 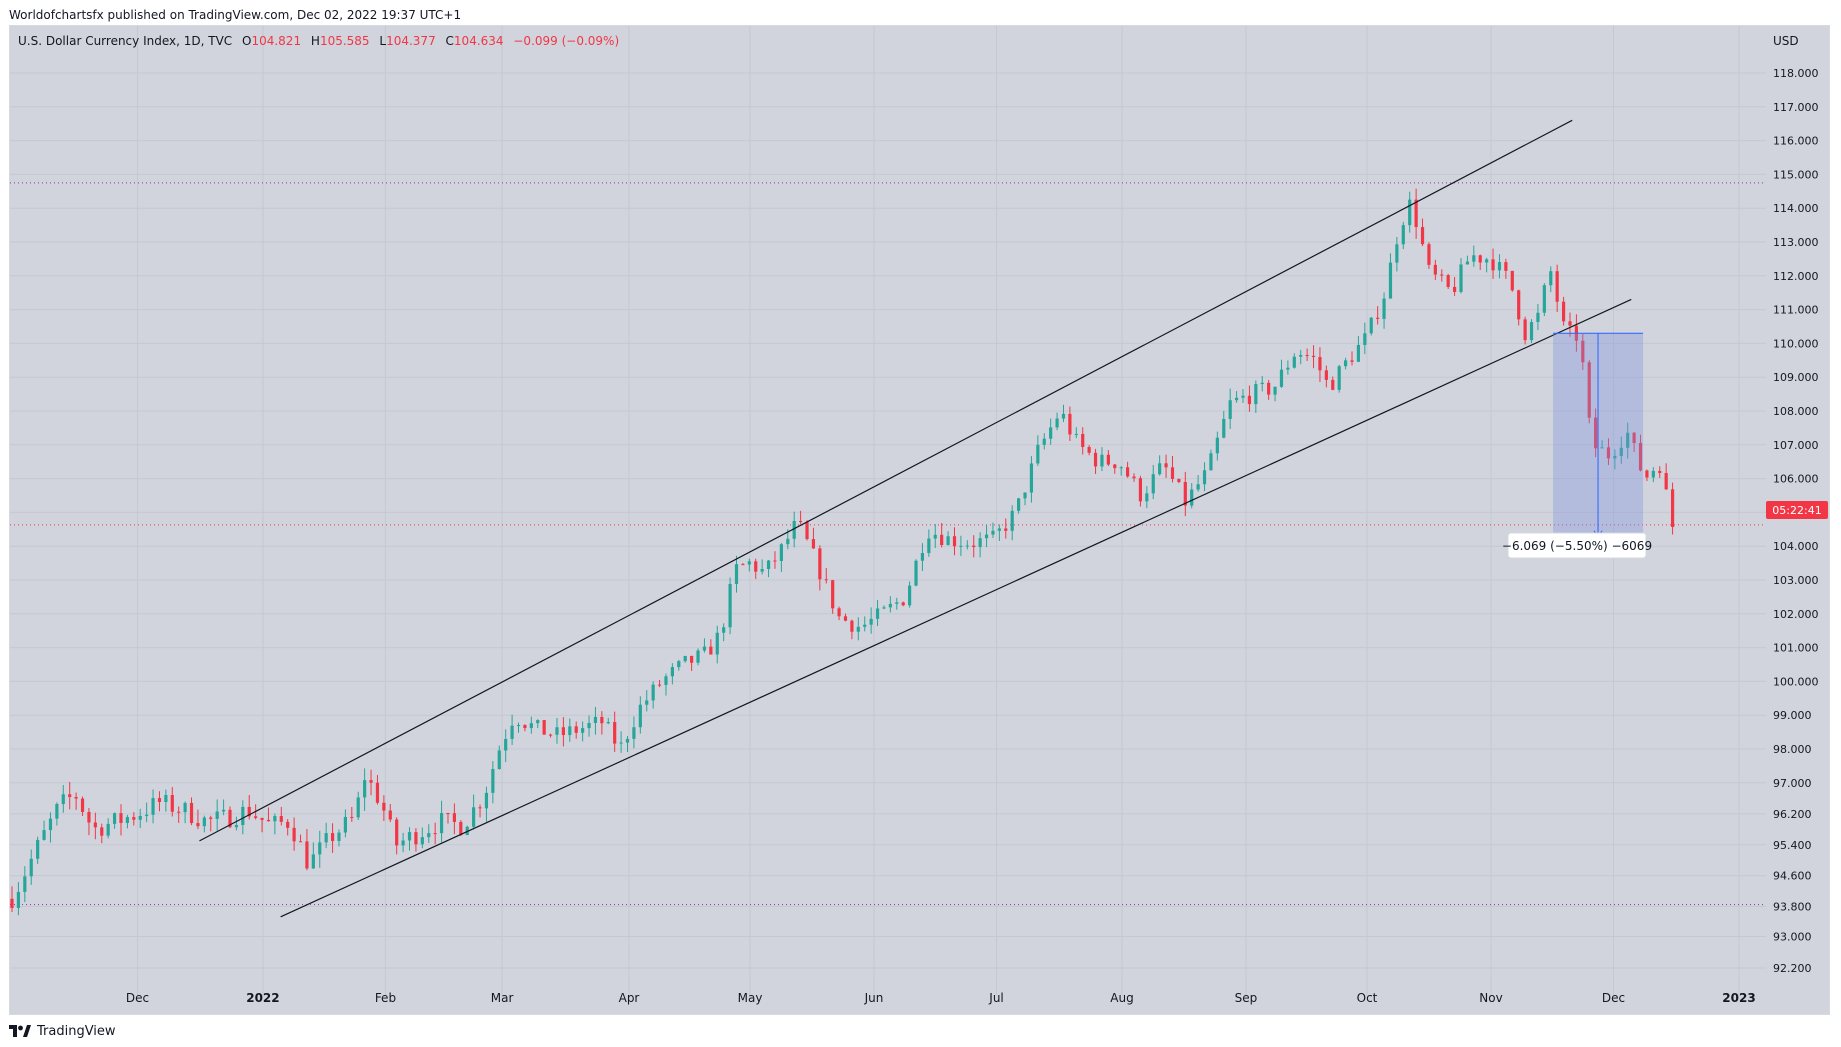 I want to click on y-tick-label: 92.200, so click(x=1792, y=968).